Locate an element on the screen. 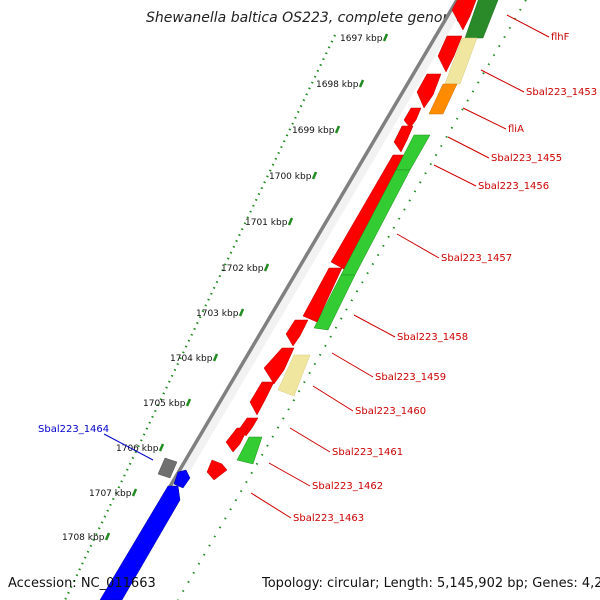  gene-red-top is located at coordinates (464, 15).